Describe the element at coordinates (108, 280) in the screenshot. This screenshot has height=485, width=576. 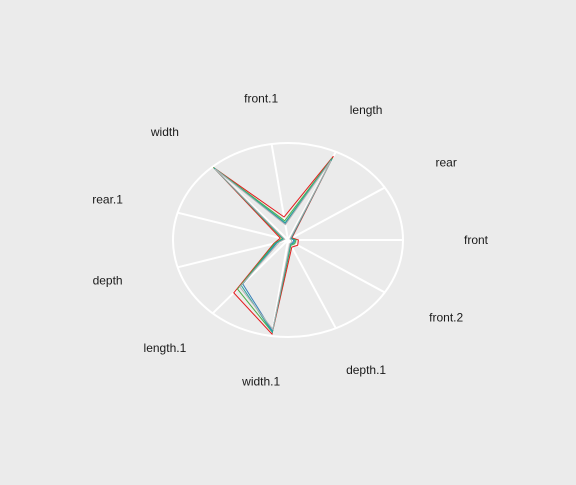
I see `axis-label-depth: depth` at that location.